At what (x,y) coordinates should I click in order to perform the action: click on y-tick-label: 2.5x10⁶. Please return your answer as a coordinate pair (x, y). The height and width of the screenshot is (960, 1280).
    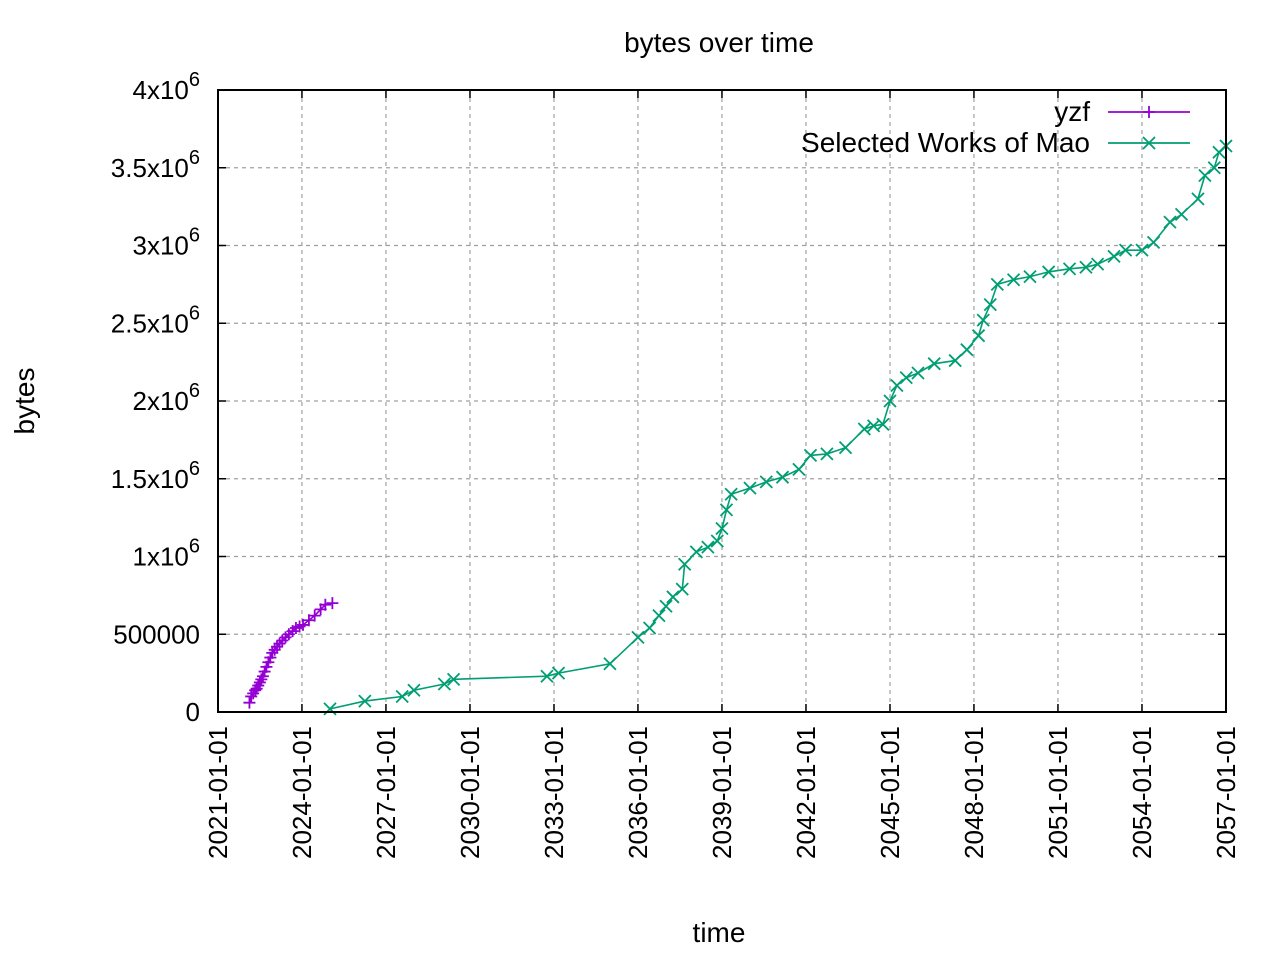
    Looking at the image, I should click on (155, 320).